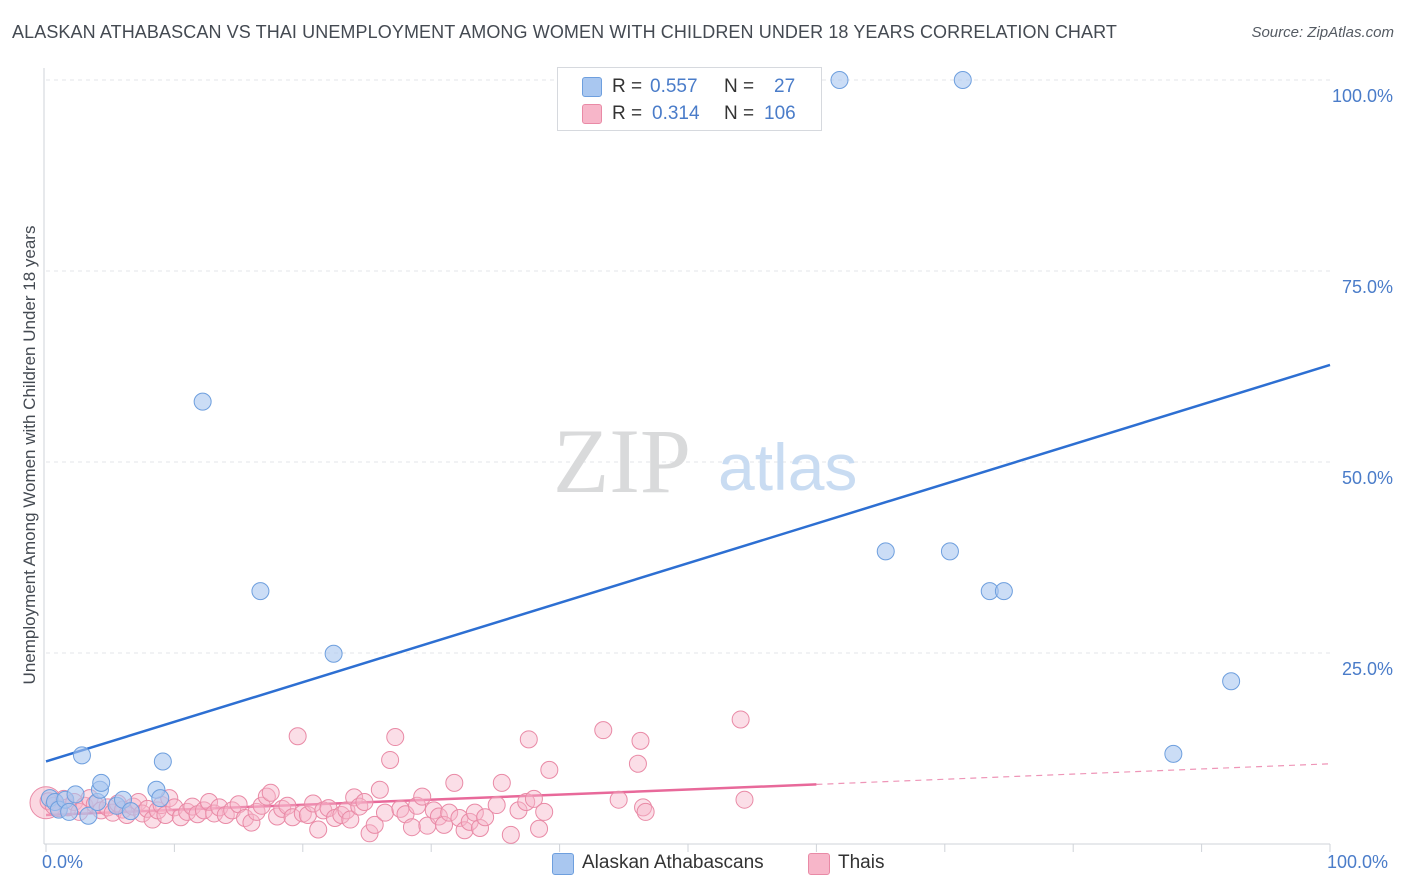 The height and width of the screenshot is (892, 1406). Describe the element at coordinates (705, 461) in the screenshot. I see `watermark: ZIP atlas` at that location.